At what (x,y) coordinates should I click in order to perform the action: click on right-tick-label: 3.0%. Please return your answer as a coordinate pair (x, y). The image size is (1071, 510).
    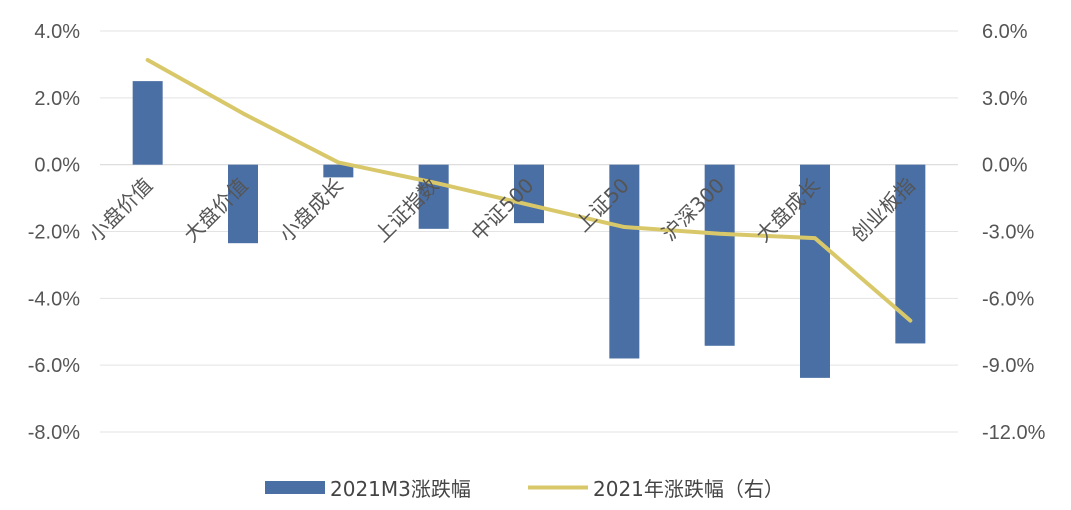
    Looking at the image, I should click on (1005, 99).